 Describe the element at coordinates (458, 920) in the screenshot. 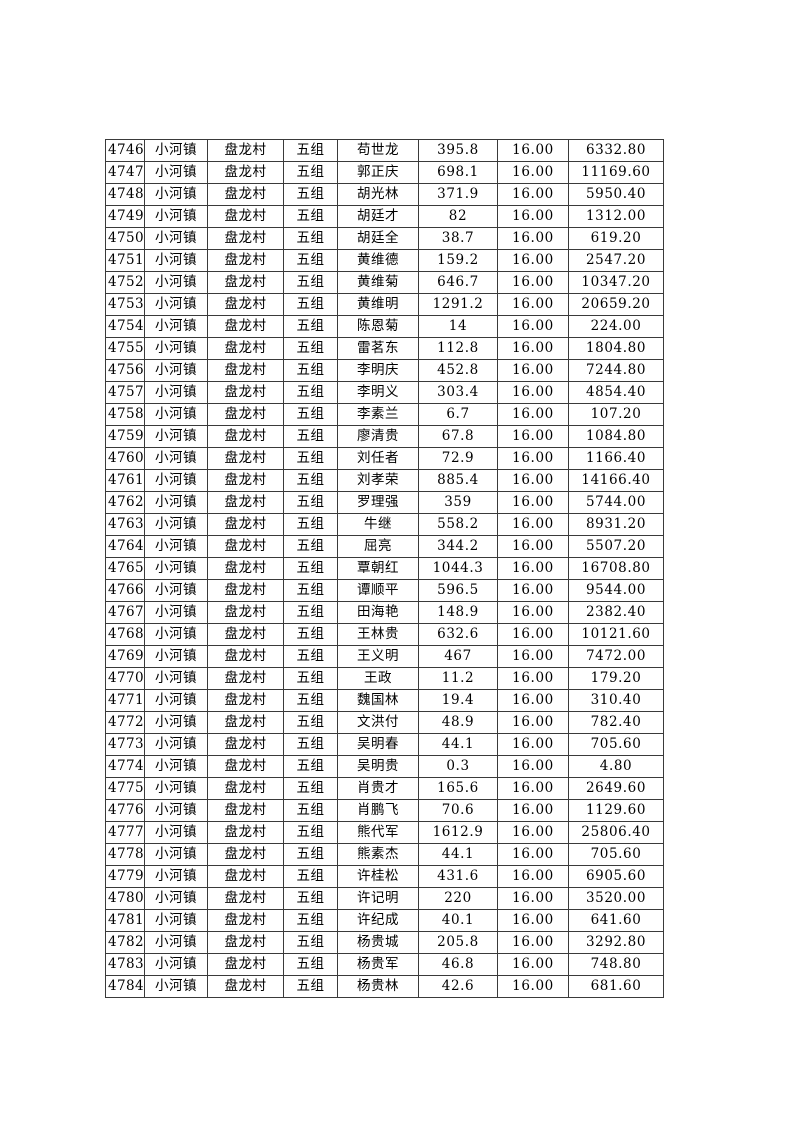

I see `cell-area: 40.1` at that location.